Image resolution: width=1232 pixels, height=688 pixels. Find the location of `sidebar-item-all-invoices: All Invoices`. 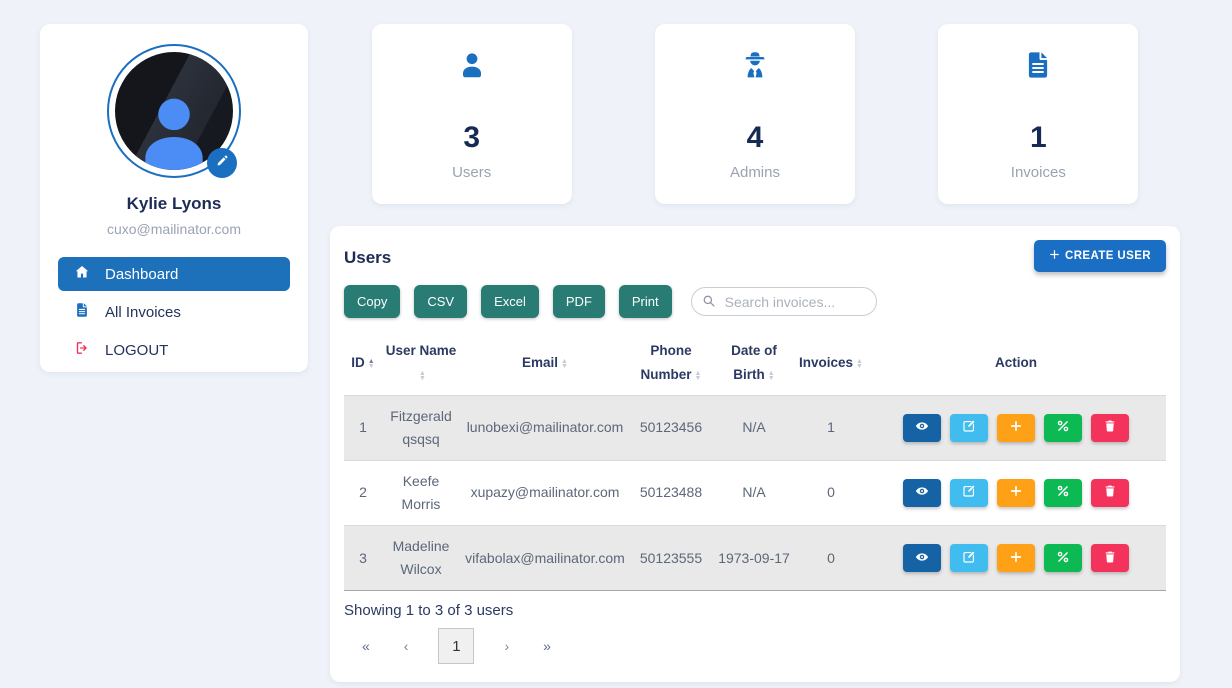

sidebar-item-all-invoices: All Invoices is located at coordinates (174, 312).